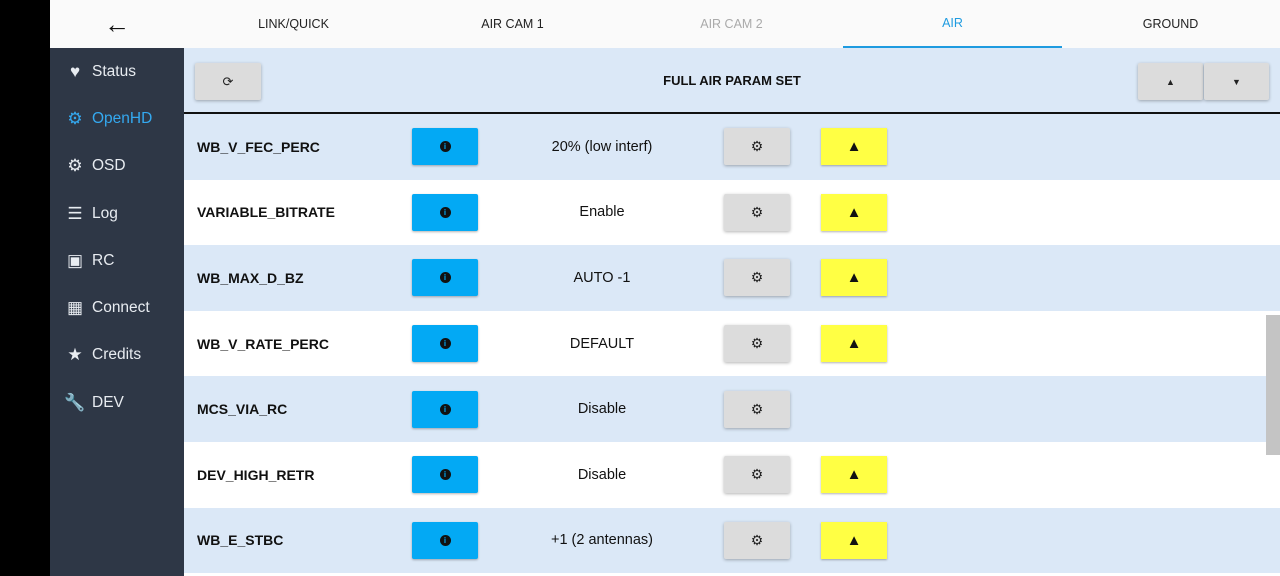  What do you see at coordinates (602, 212) in the screenshot?
I see `param-value: Enable` at bounding box center [602, 212].